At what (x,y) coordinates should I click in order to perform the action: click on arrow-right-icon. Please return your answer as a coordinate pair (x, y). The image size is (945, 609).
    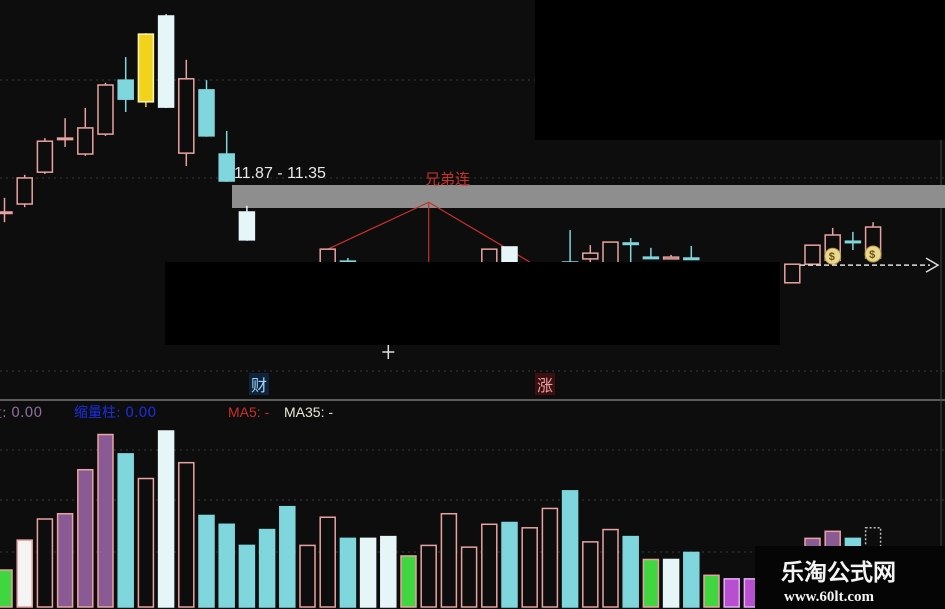
    Looking at the image, I should click on (932, 265).